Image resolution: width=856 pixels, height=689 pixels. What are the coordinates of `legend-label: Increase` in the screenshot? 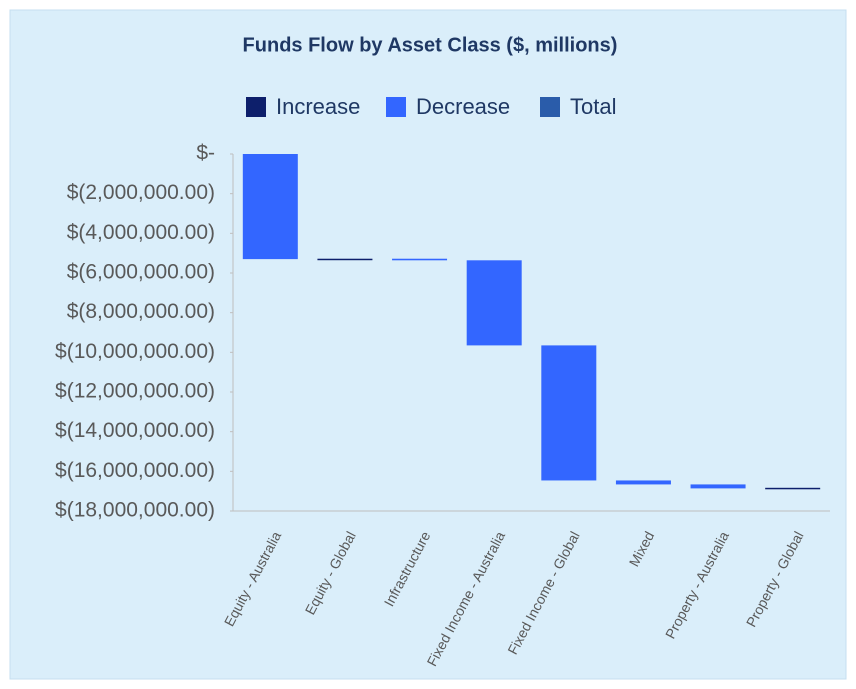 It's located at (318, 106).